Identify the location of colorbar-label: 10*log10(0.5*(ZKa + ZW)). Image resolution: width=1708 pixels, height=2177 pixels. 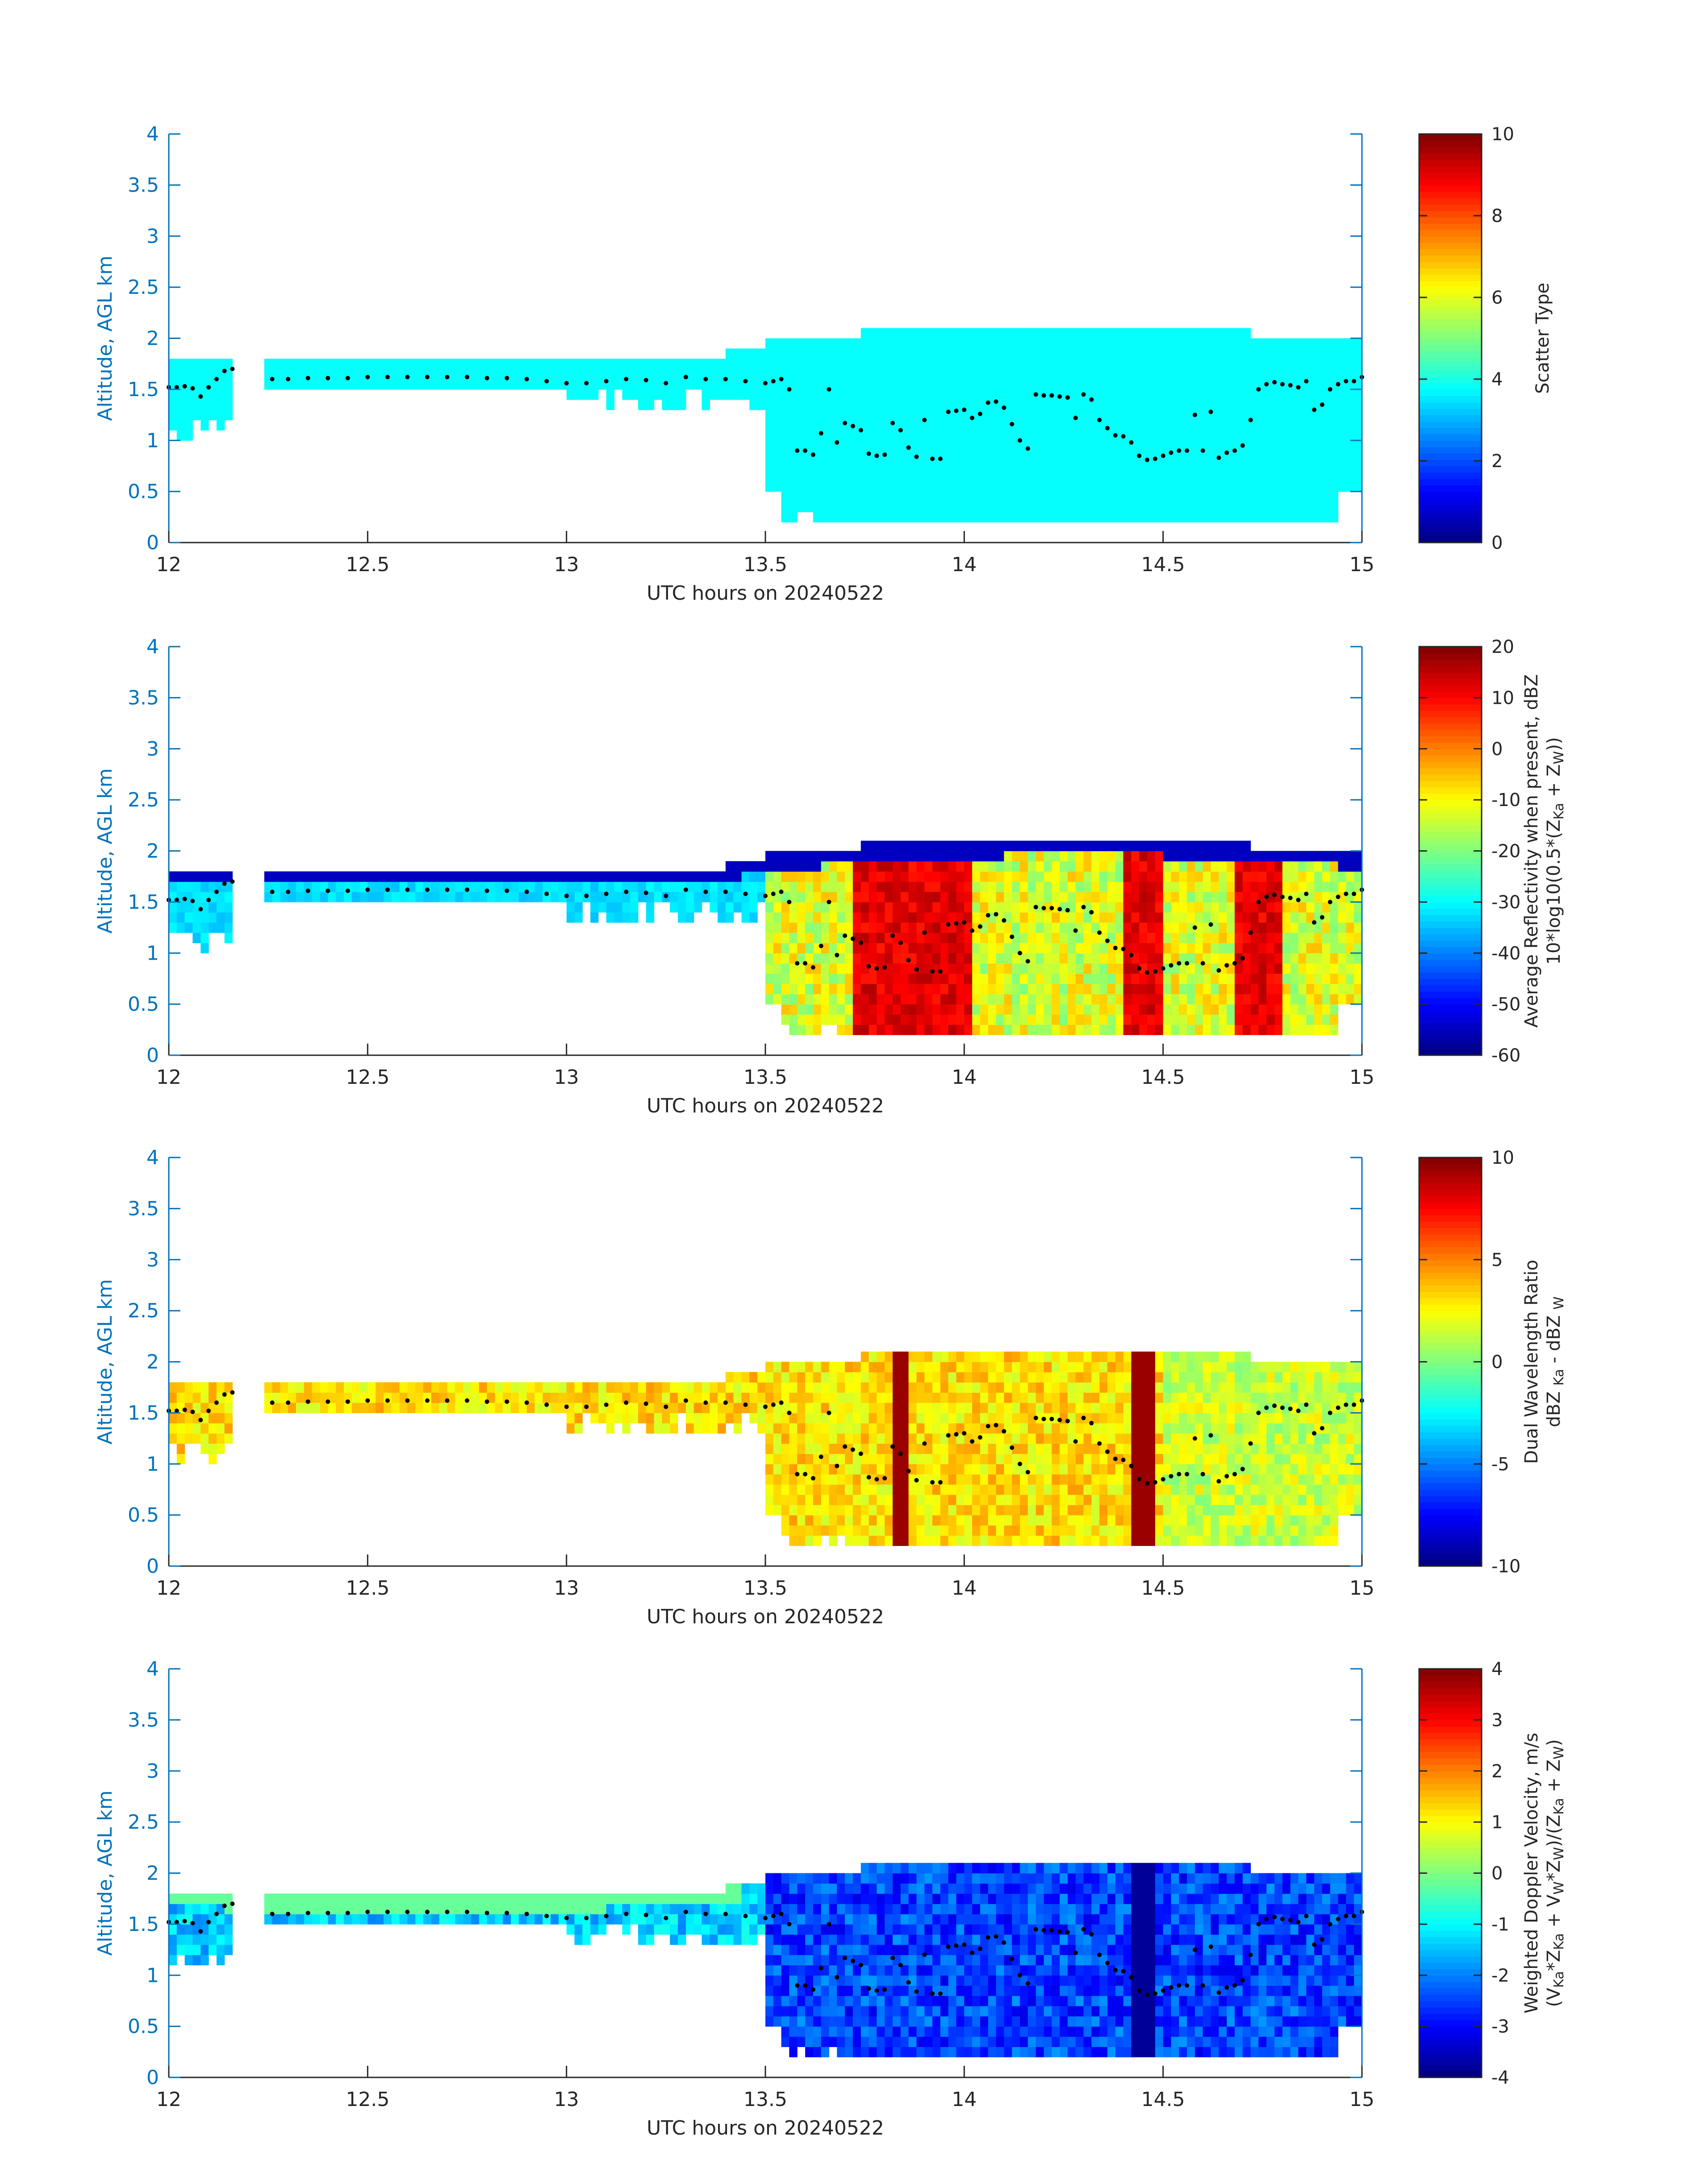
(1555, 851).